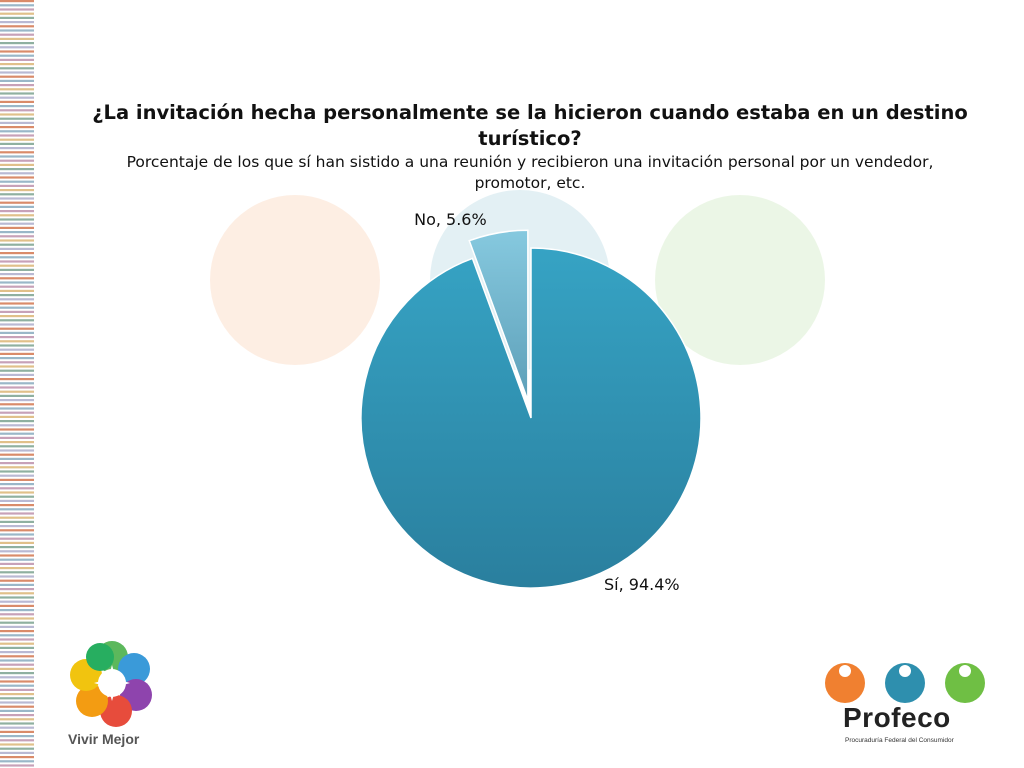 This screenshot has height=768, width=1024. What do you see at coordinates (531, 418) in the screenshot?
I see `pie-slice-si` at bounding box center [531, 418].